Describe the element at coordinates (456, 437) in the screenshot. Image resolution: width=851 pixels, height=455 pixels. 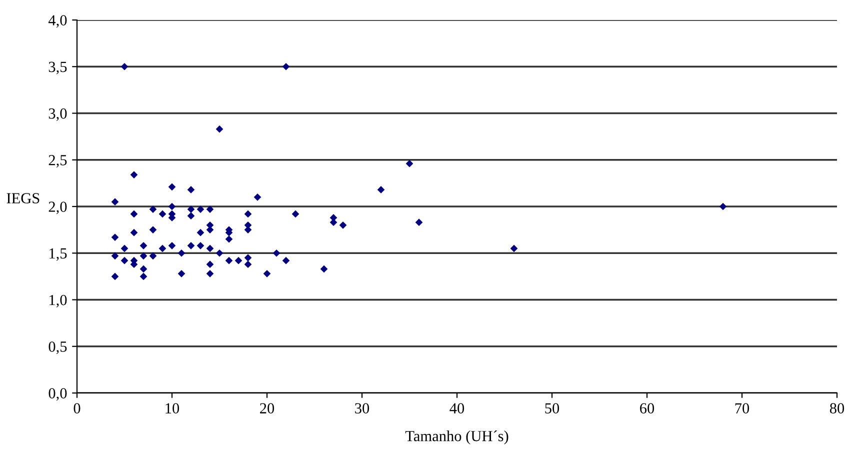
I see `x-axis-title: Tamanho (UH´s)` at that location.